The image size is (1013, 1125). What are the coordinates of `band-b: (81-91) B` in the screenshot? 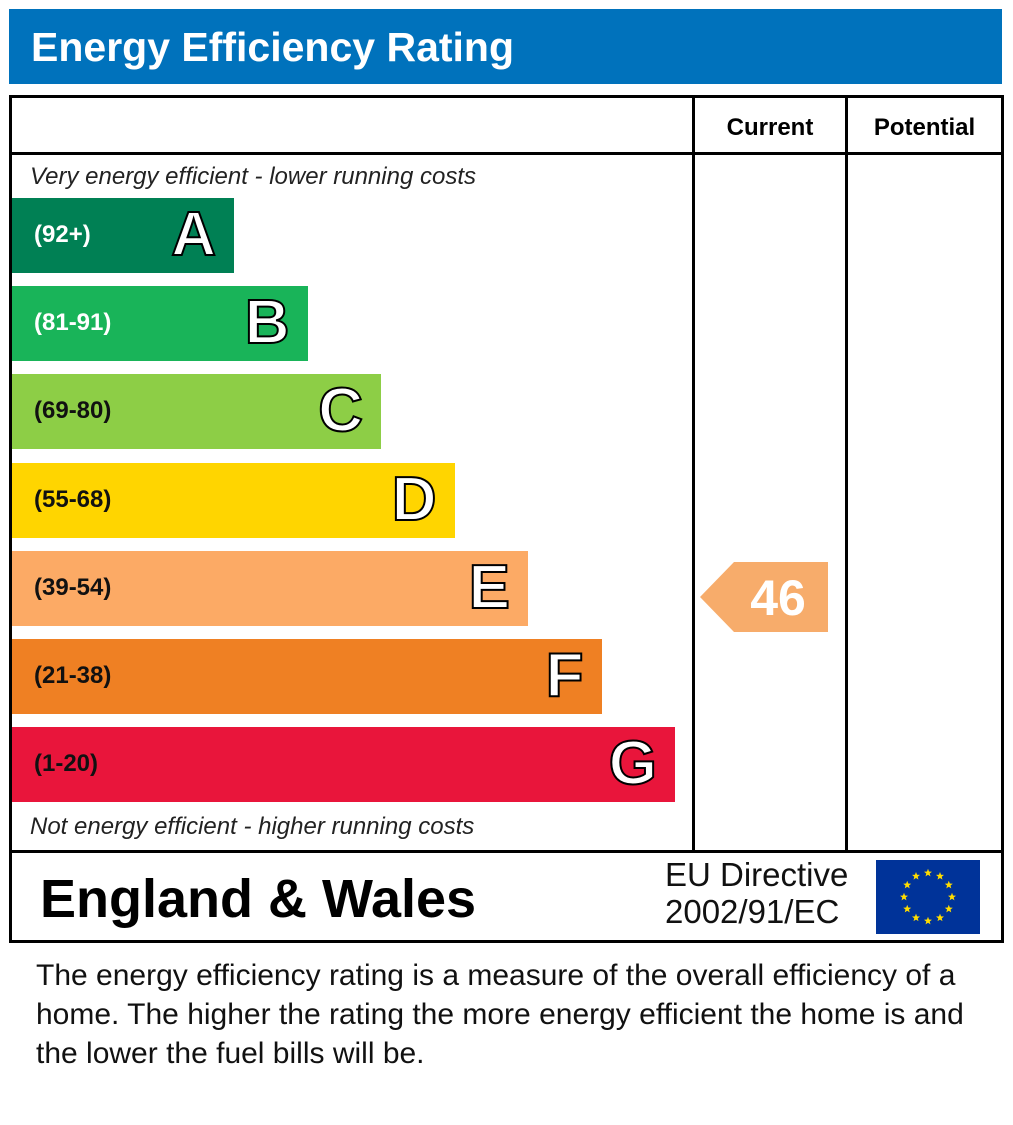 It's located at (160, 324).